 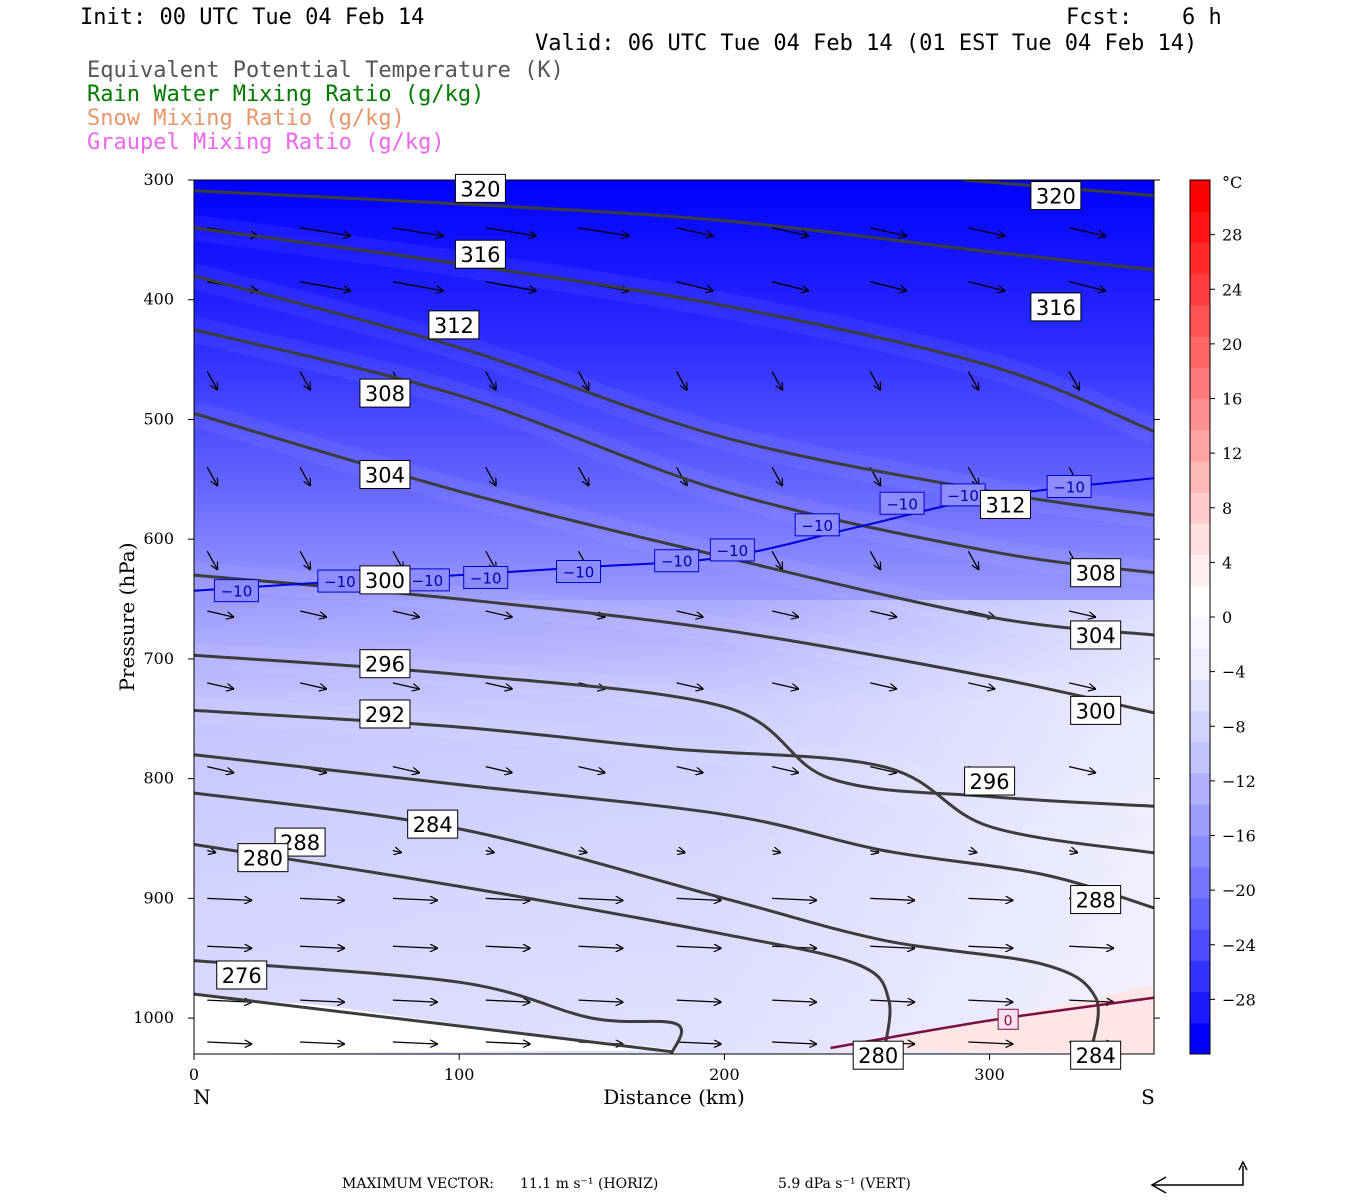 I want to click on forecast-hours: 6 h, so click(x=1202, y=17).